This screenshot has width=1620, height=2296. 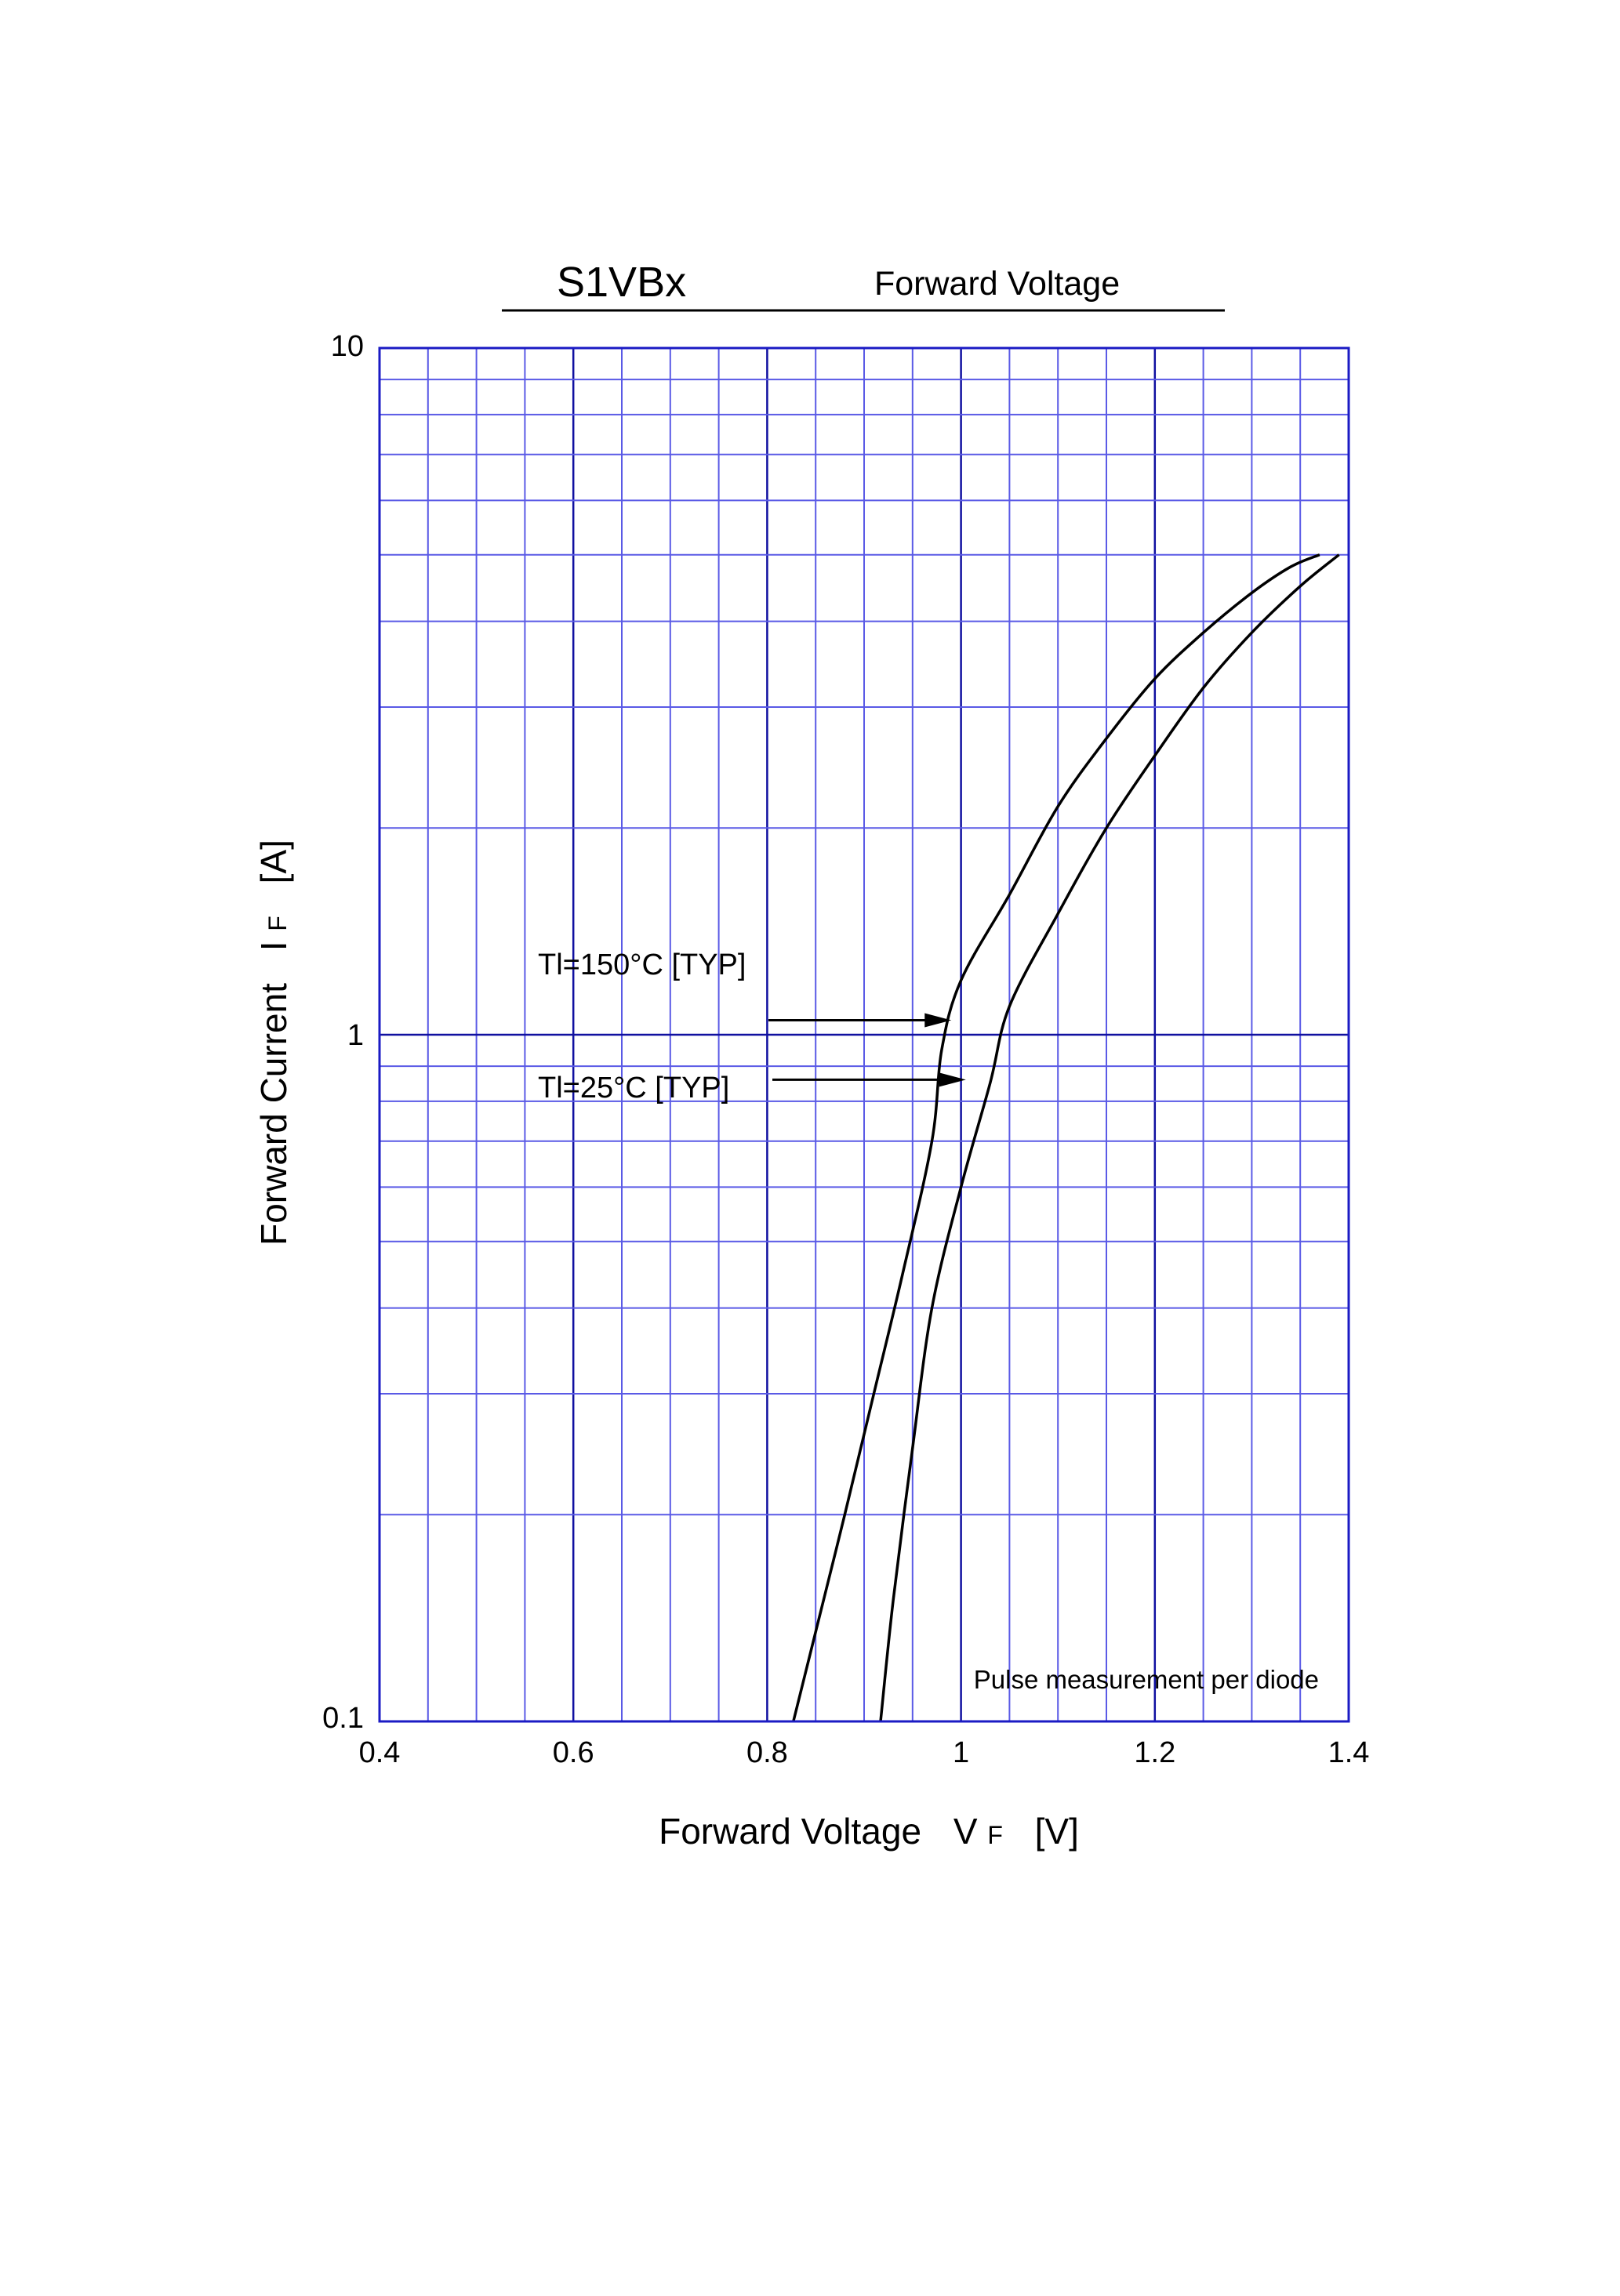 What do you see at coordinates (938, 1020) in the screenshot?
I see `annotation-150-arrowhead` at bounding box center [938, 1020].